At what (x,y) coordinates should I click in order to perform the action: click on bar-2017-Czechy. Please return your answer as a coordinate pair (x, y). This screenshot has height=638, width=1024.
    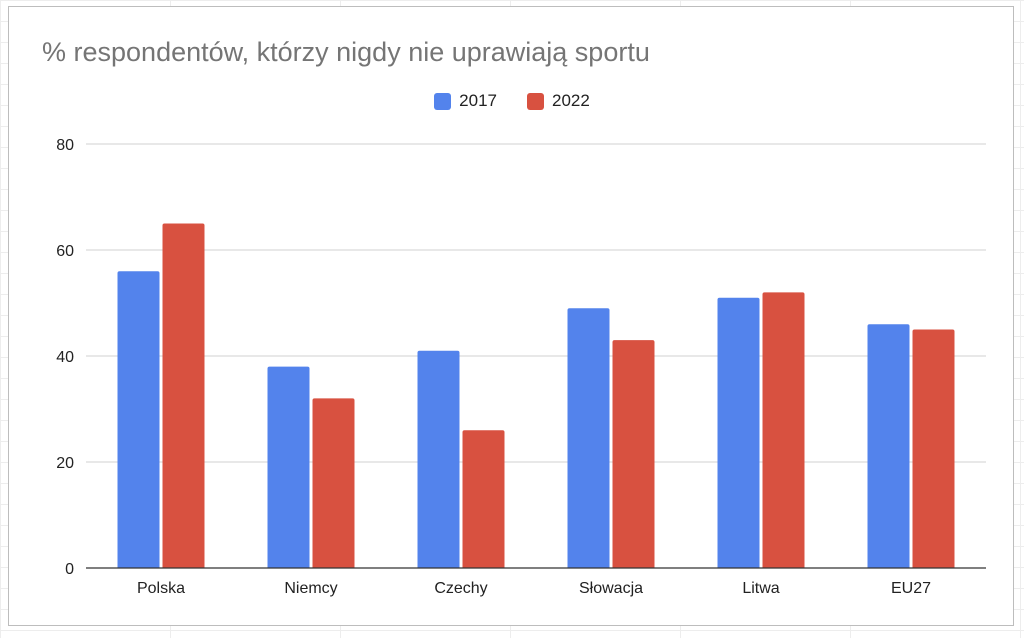
    Looking at the image, I should click on (438, 459).